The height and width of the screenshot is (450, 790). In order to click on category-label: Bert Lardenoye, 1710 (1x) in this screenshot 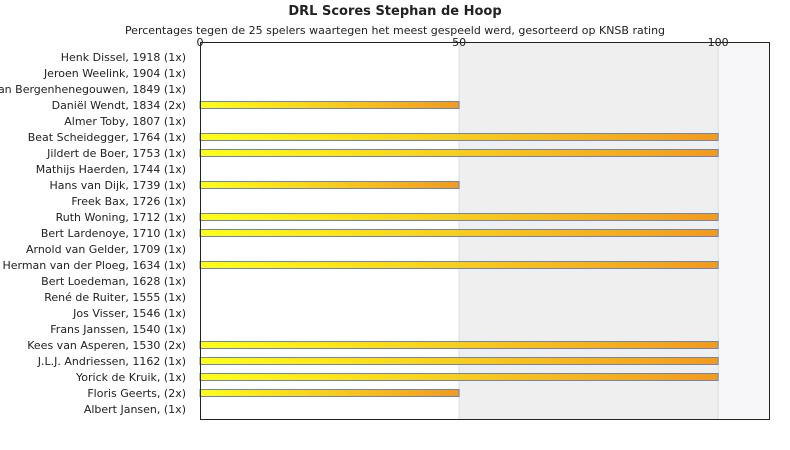, I will do `click(113, 233)`.